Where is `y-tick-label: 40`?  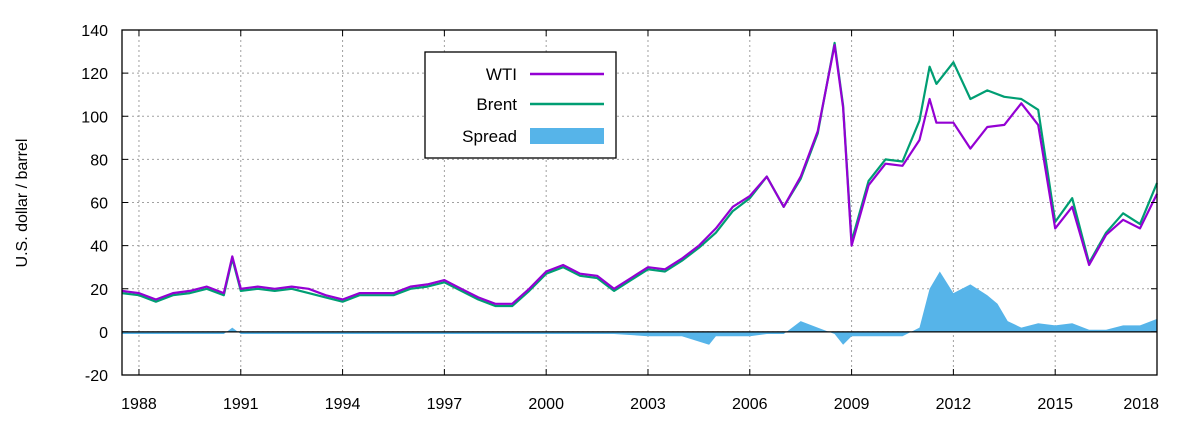 y-tick-label: 40 is located at coordinates (99, 247).